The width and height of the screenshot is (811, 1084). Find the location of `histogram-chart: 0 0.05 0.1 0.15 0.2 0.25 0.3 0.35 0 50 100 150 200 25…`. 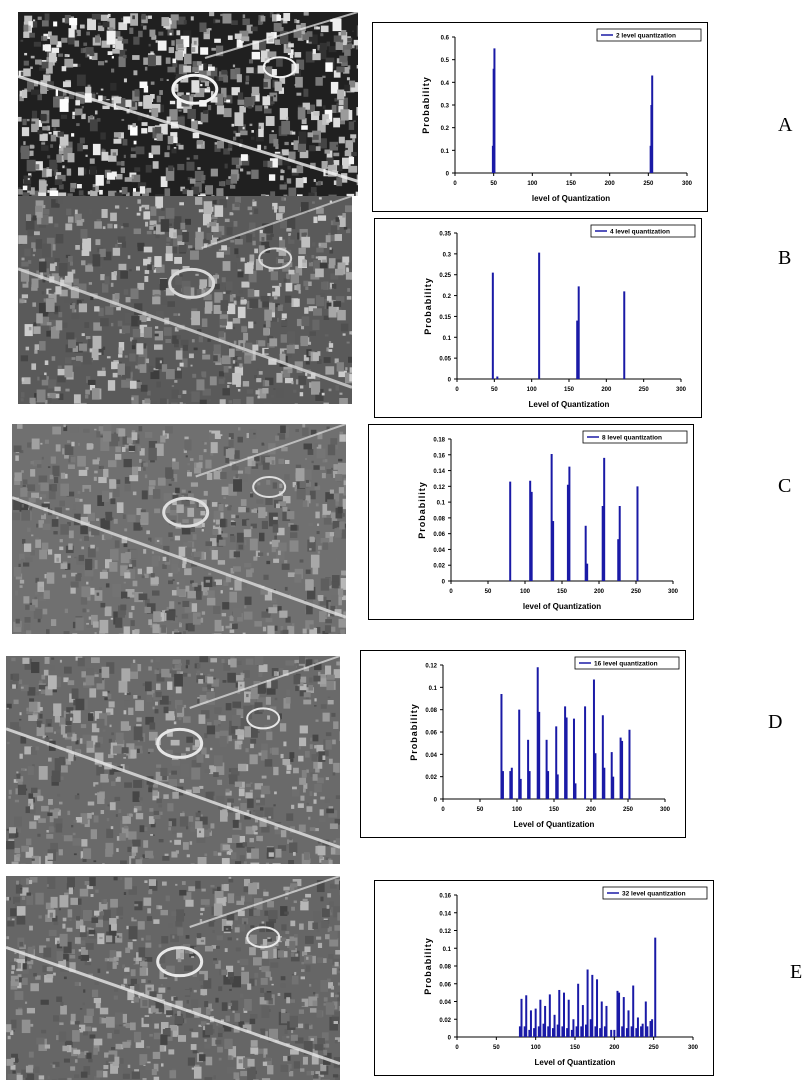

histogram-chart: 0 0.05 0.1 0.15 0.2 0.25 0.3 0.35 0 50 100 150 200 25… is located at coordinates (559, 316).